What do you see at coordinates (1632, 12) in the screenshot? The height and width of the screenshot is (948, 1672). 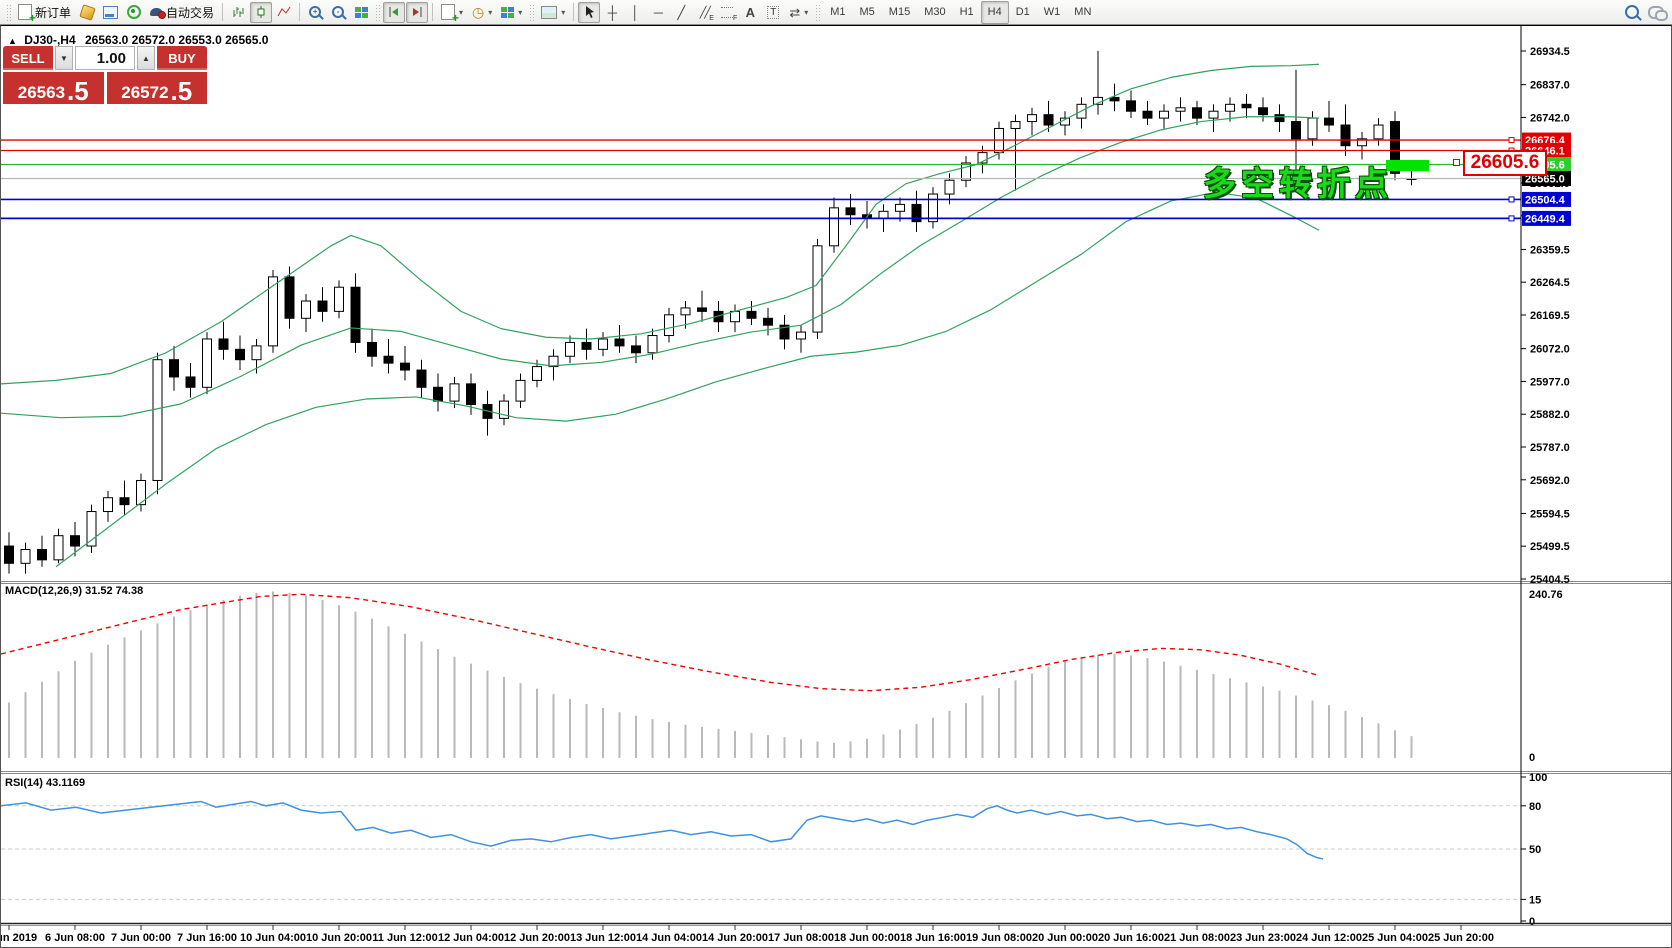 I see `search-button` at bounding box center [1632, 12].